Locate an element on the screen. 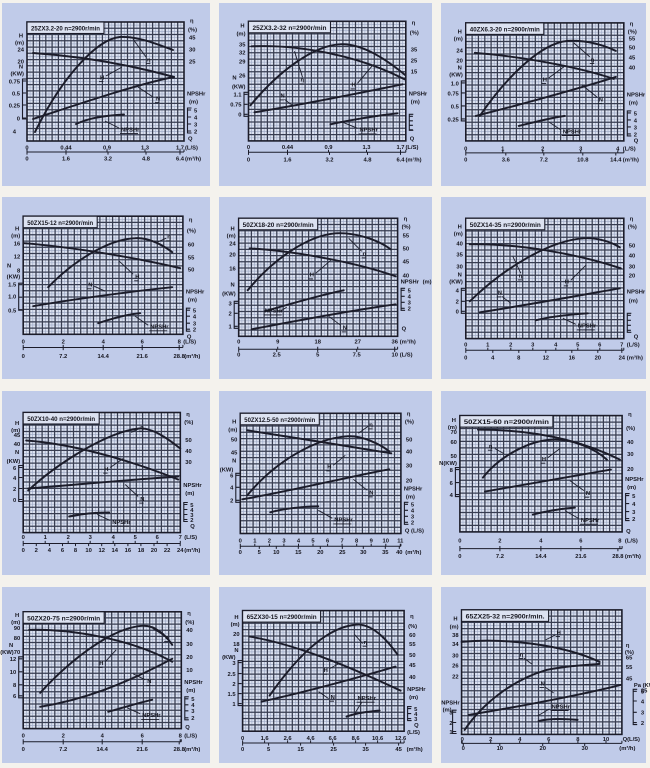  svg-text: 40ZX6.3-20 n=2900r/min is located at coordinates (505, 30).